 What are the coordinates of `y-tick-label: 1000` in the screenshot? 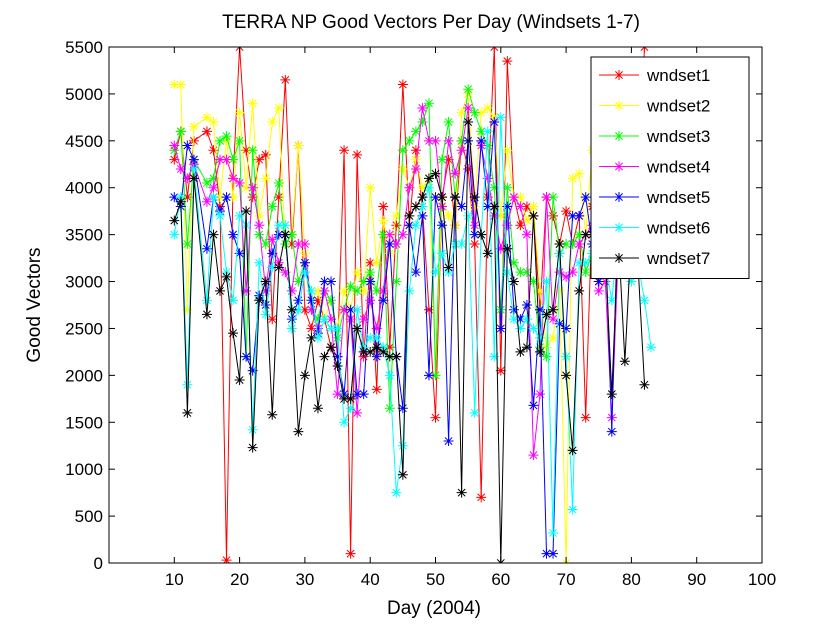 It's located at (84, 469).